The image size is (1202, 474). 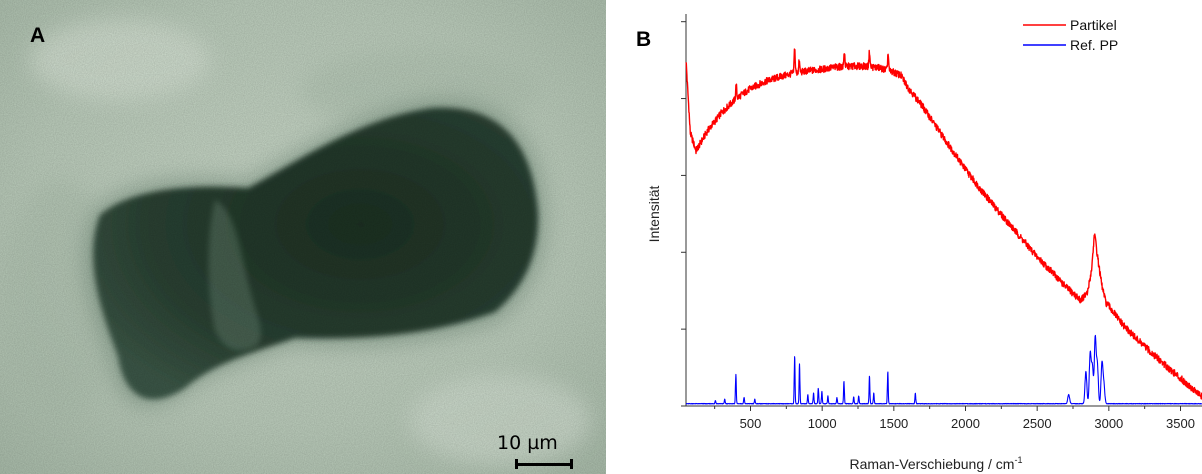 I want to click on y-axis-label: Intensität, so click(x=654, y=213).